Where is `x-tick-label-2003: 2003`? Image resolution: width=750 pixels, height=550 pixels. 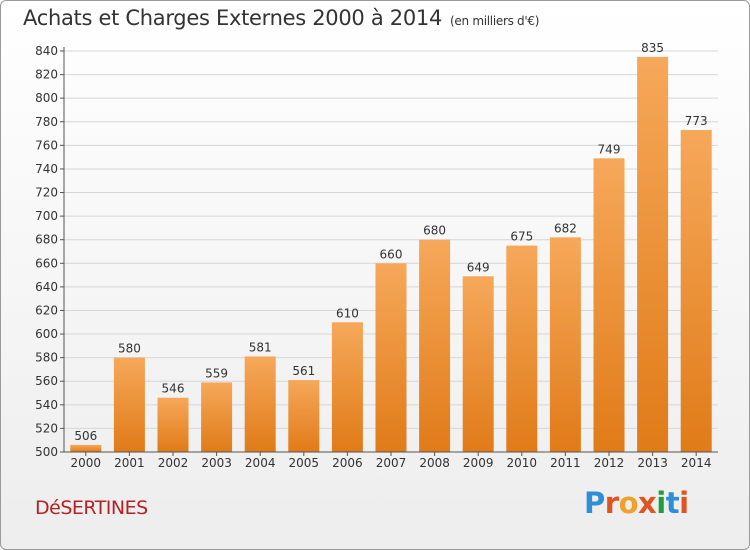 x-tick-label-2003: 2003 is located at coordinates (216, 463).